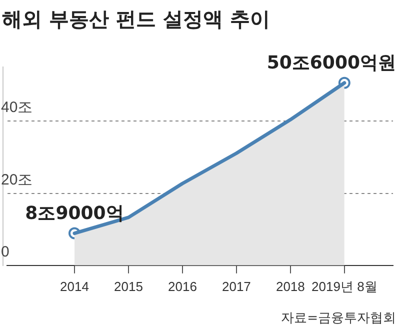 The width and height of the screenshot is (400, 331). Describe the element at coordinates (290, 286) in the screenshot. I see `x-tick-label: 2018` at that location.